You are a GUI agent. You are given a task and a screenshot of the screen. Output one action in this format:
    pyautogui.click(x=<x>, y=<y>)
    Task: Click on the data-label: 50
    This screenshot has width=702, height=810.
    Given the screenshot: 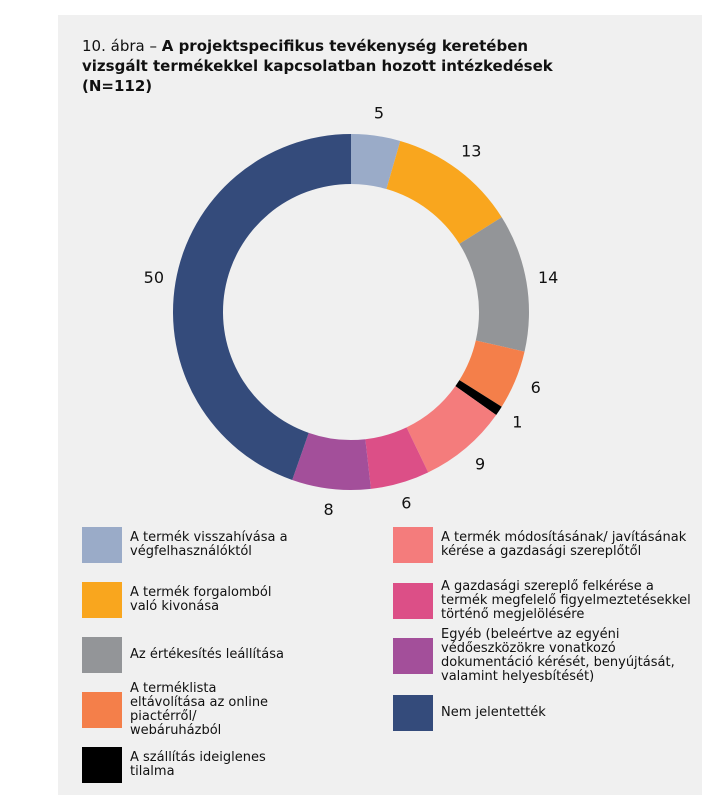 What is the action you would take?
    pyautogui.click(x=154, y=277)
    